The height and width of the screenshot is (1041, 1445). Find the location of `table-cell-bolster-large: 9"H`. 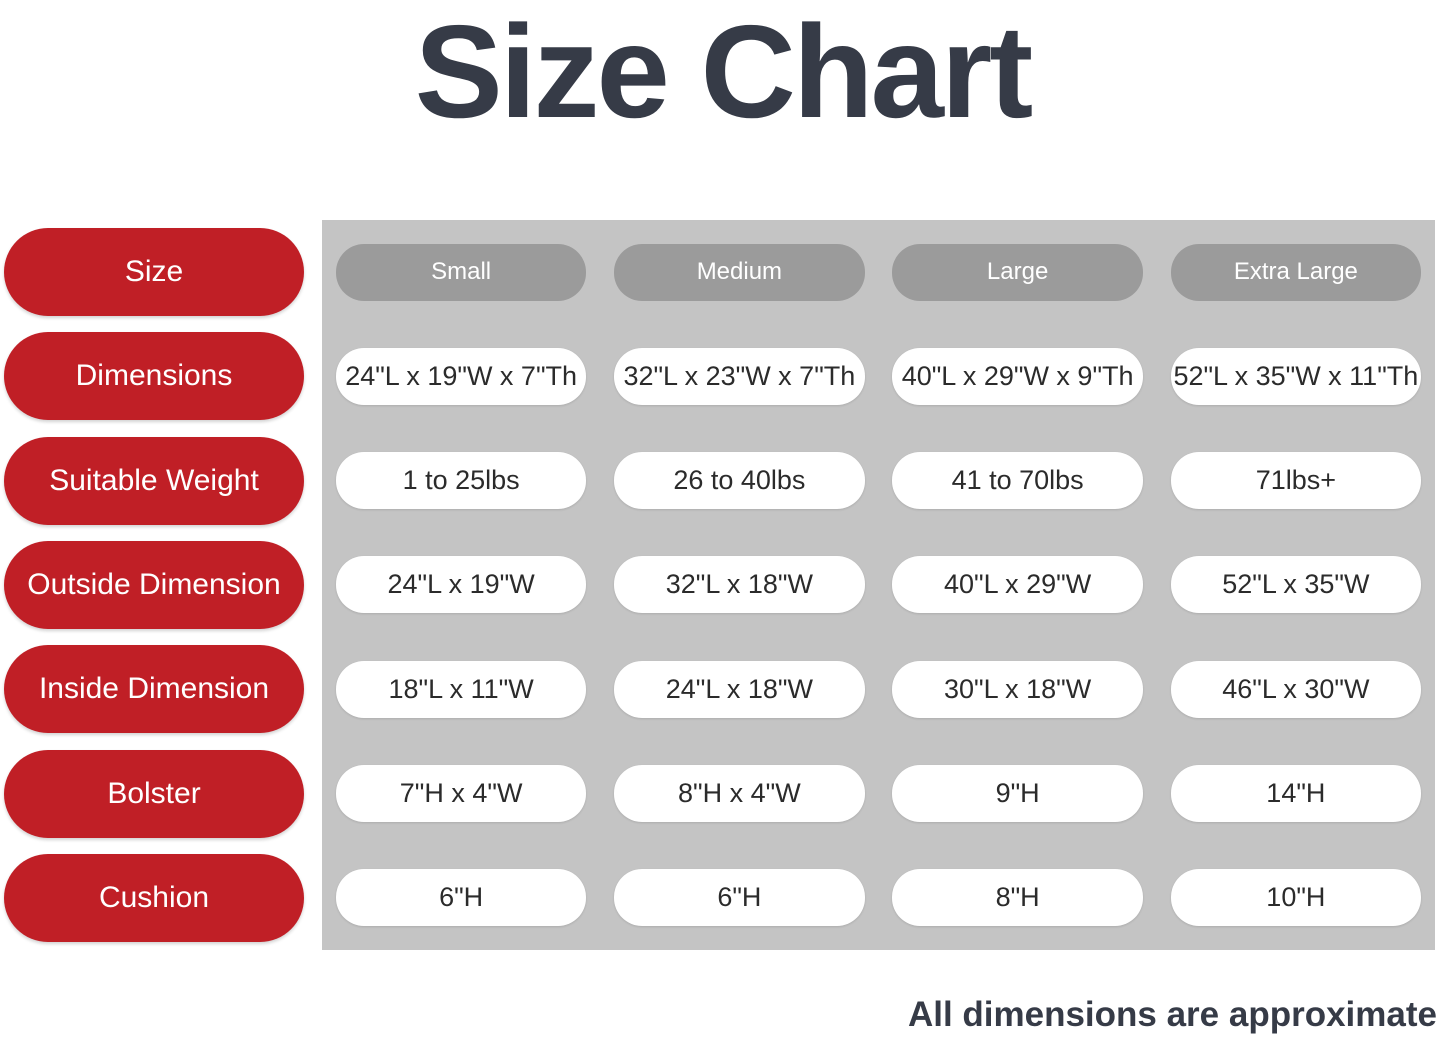

table-cell-bolster-large: 9"H is located at coordinates (1017, 794).